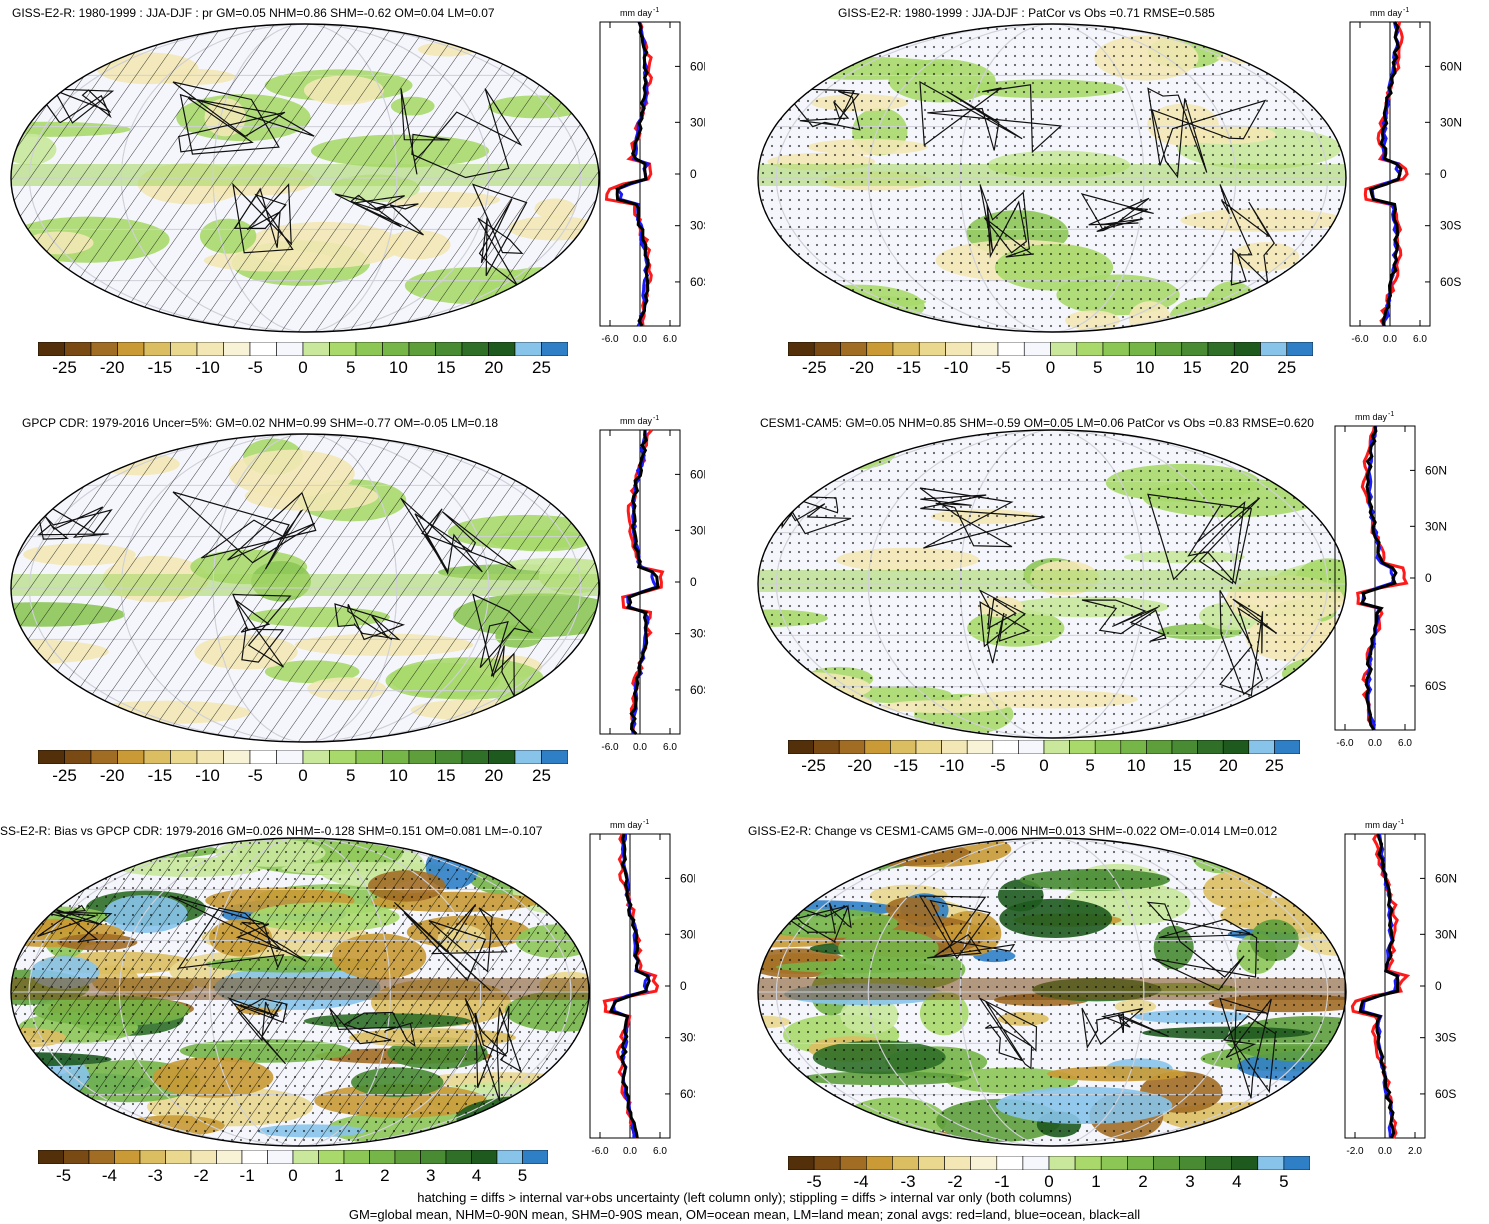 The image size is (1489, 1224). Describe the element at coordinates (1050, 367) in the screenshot. I see `colorbar-tick-label: 0` at that location.